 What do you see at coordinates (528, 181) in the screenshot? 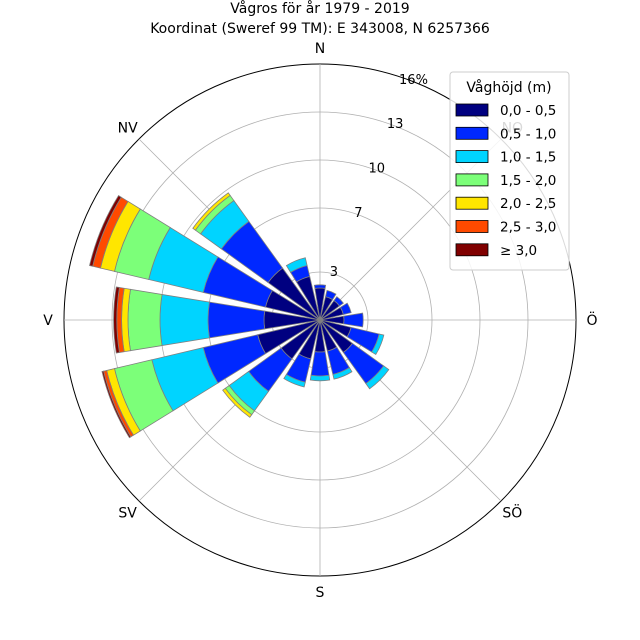
I see `legend-label: 1,5 - 2,0` at bounding box center [528, 181].